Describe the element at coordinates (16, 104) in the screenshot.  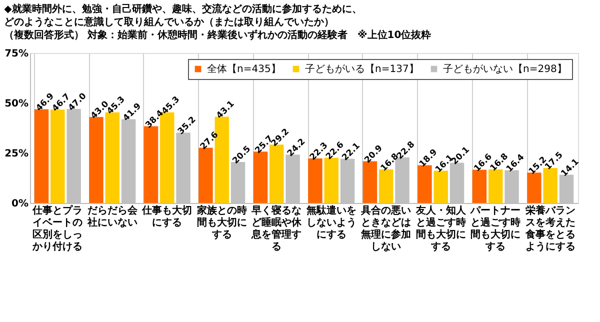
I see `y-tick-label: 50%` at that location.